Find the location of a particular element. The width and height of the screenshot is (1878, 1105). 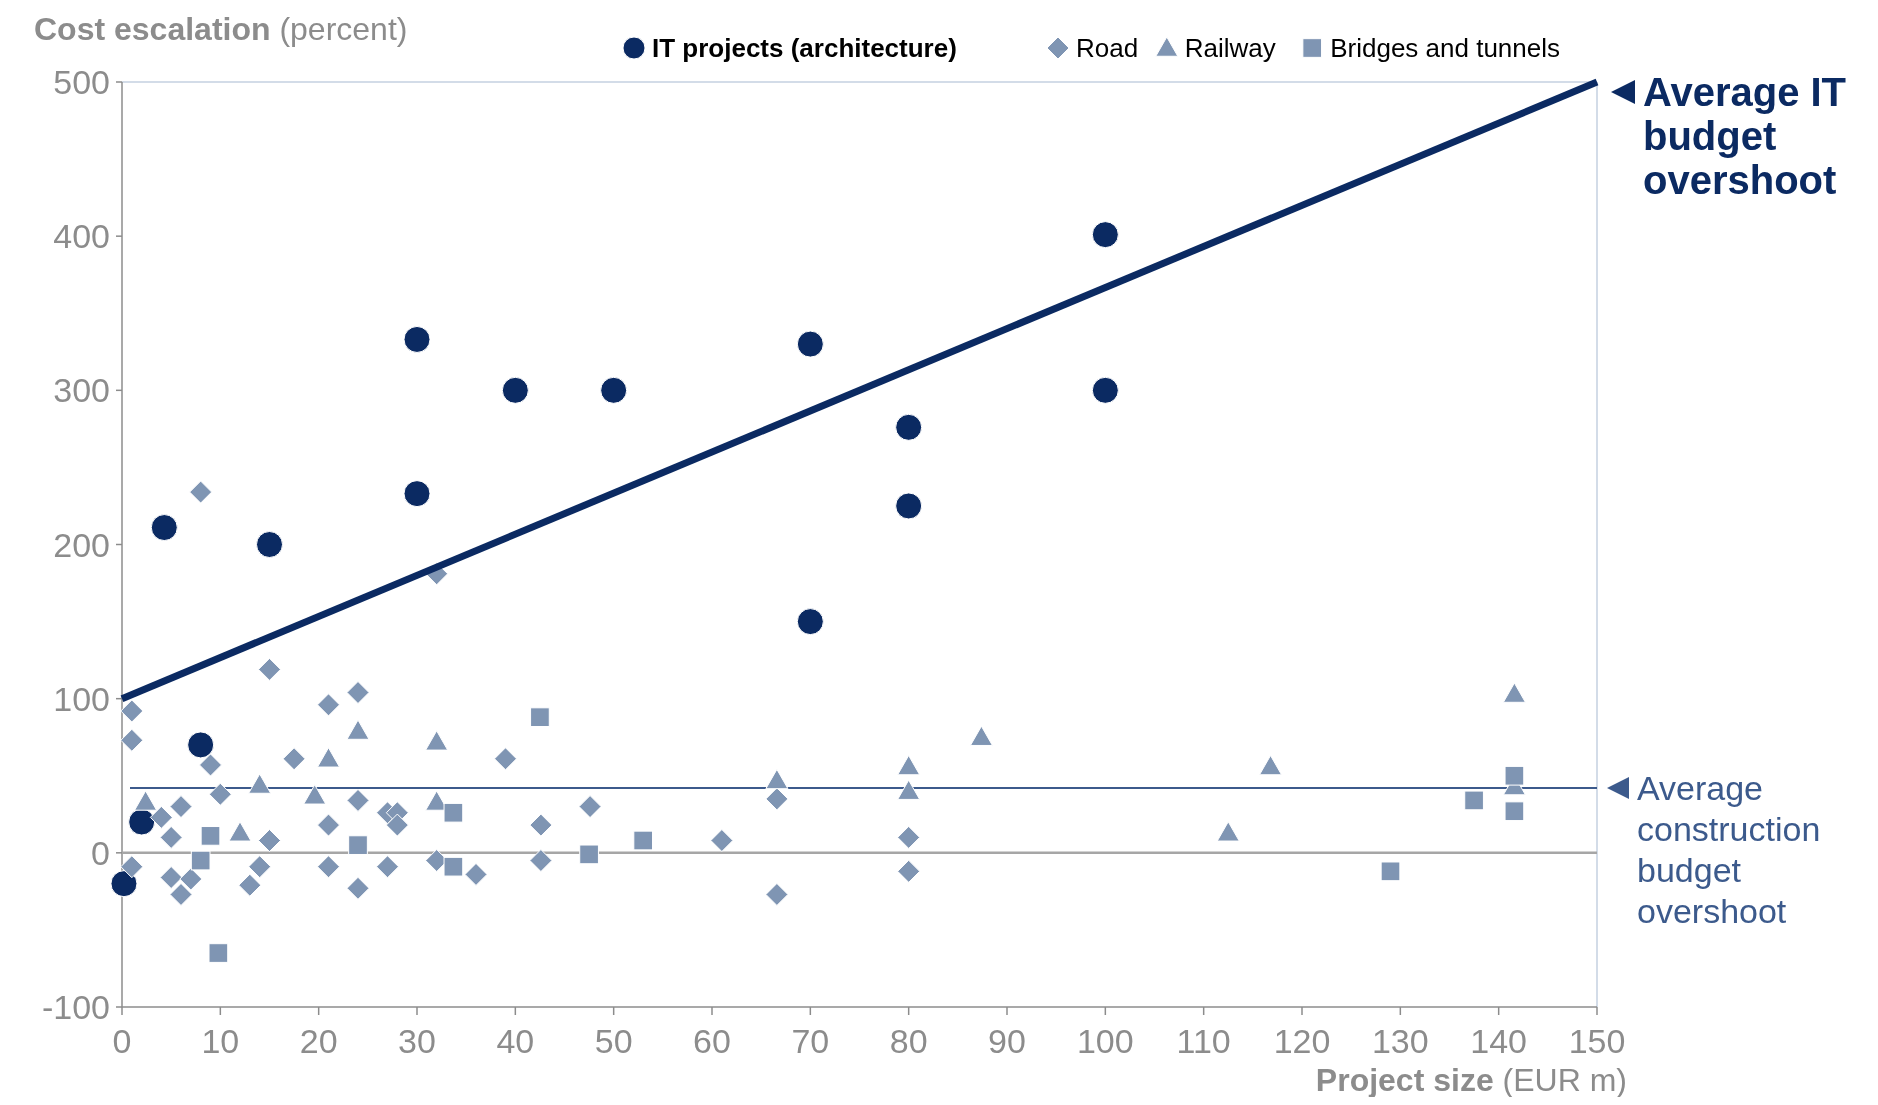

legend-label: Railway is located at coordinates (1230, 48).